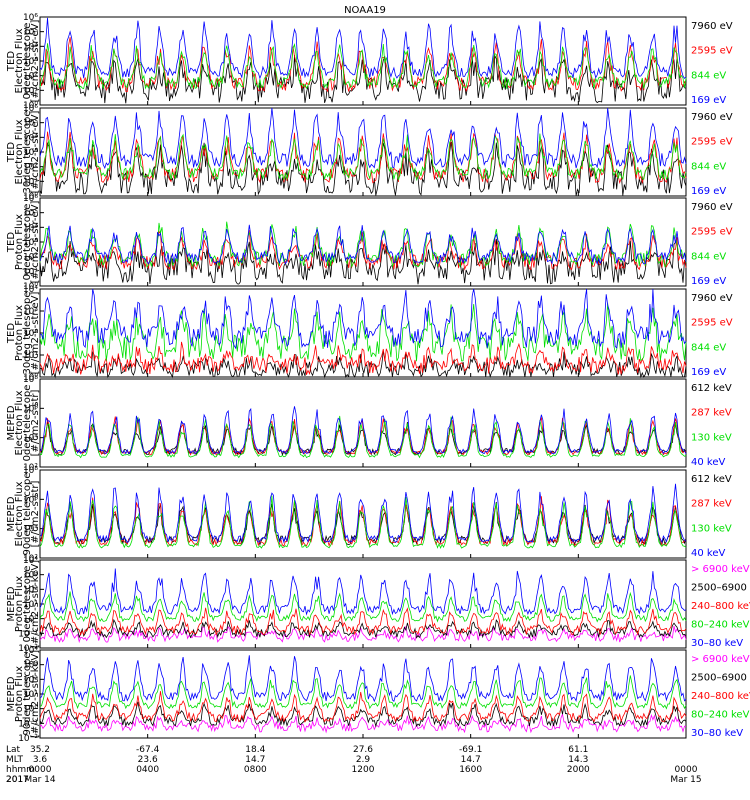 The image size is (750, 800). I want to click on series-2595-ev, so click(363, 358).